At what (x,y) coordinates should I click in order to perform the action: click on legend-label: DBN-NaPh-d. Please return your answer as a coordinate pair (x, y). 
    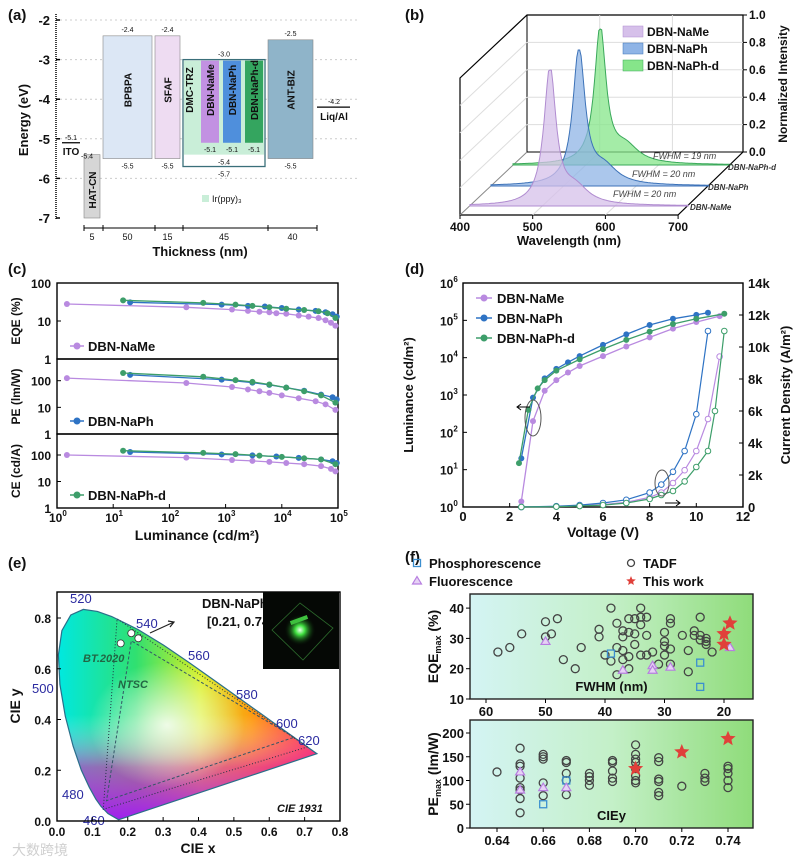
    Looking at the image, I should click on (536, 338).